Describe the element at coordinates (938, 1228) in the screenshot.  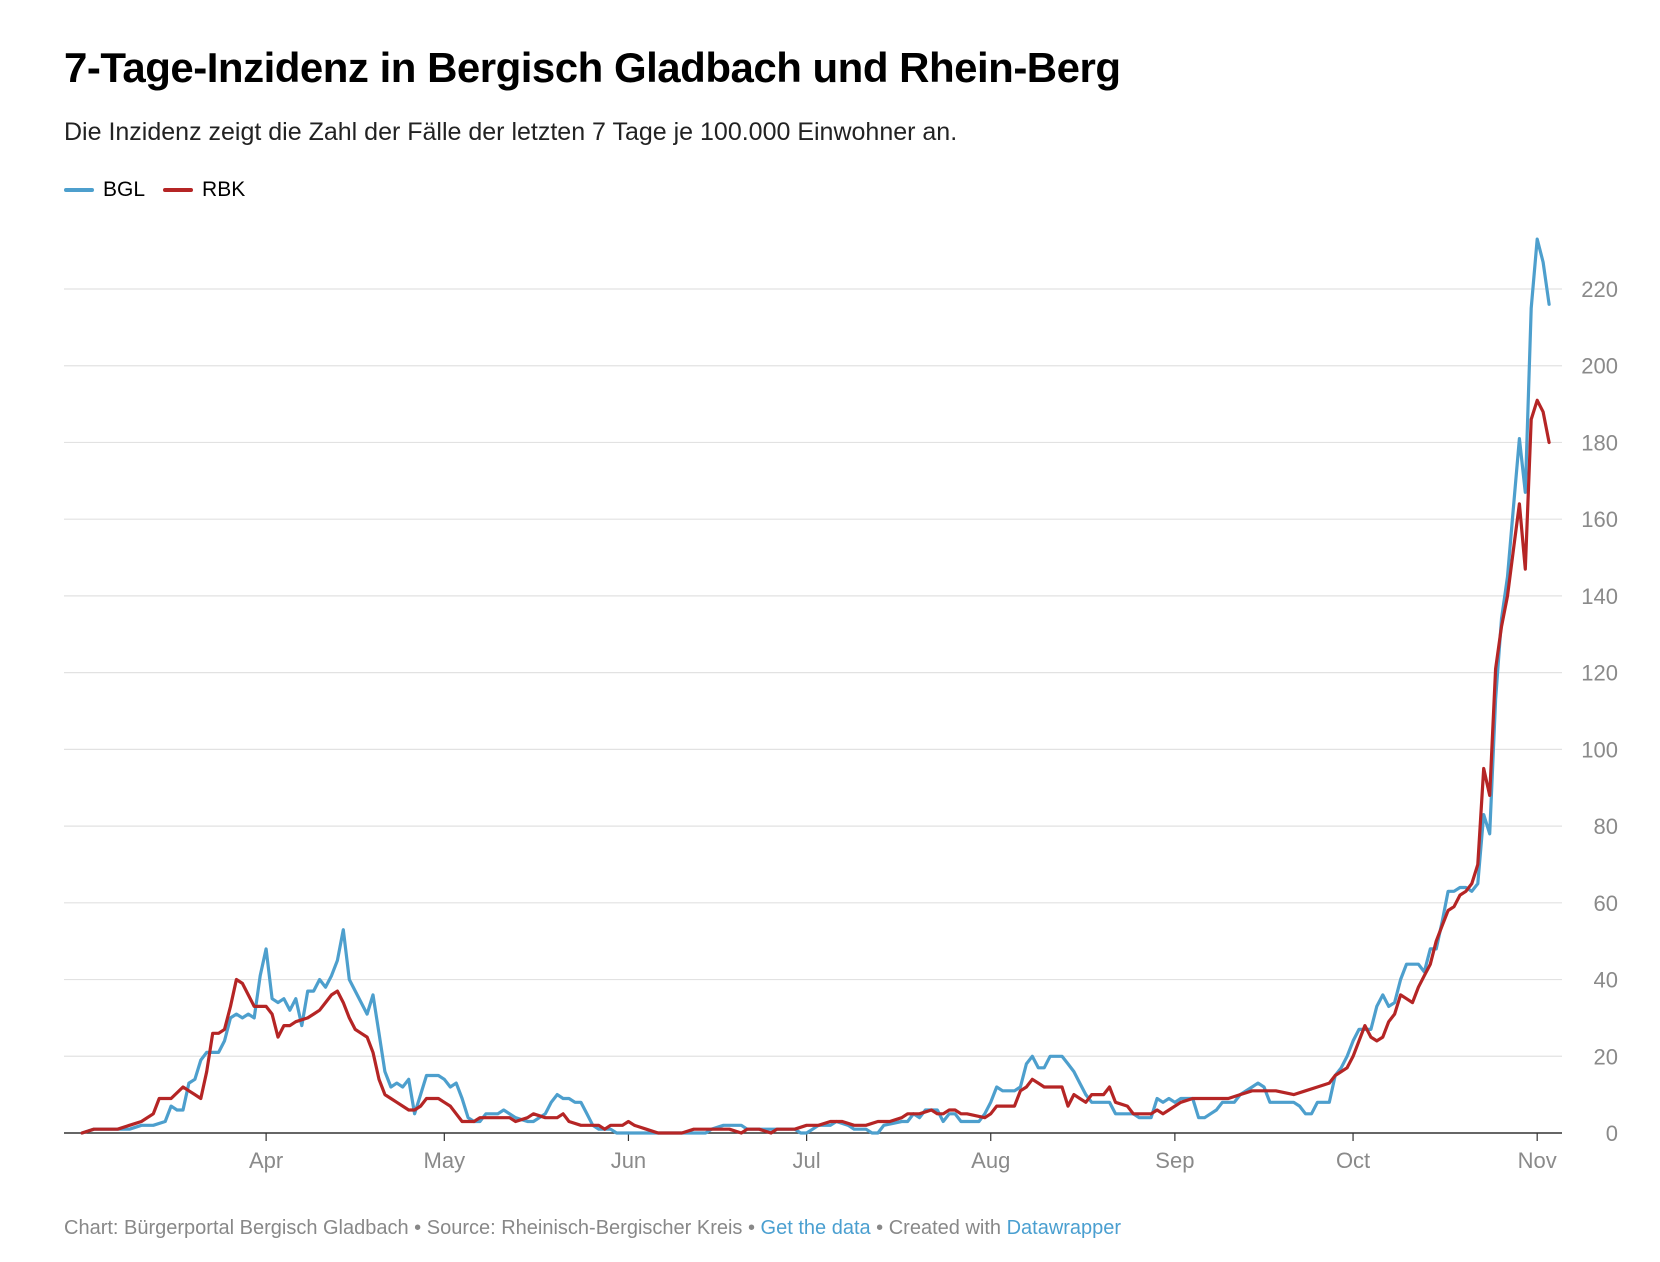
I see `footer-created-with: • Created with` at that location.